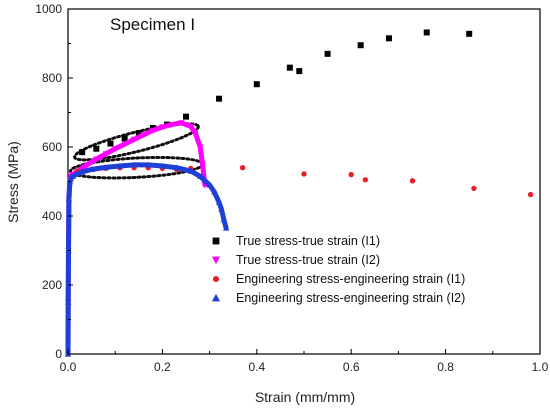  Describe the element at coordinates (540, 367) in the screenshot. I see `x-tick-label: 1.0` at that location.